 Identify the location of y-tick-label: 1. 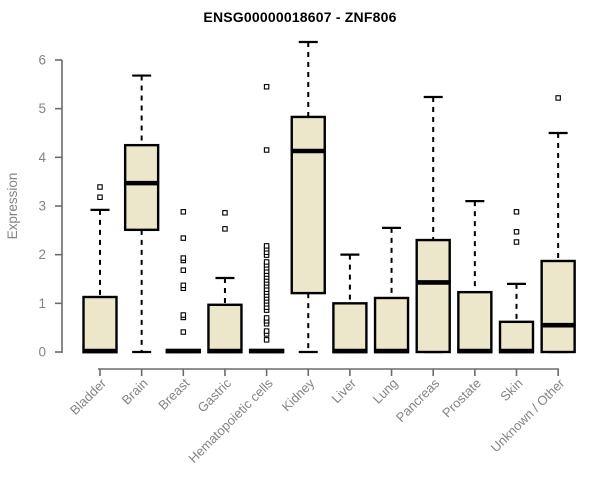
(42, 303).